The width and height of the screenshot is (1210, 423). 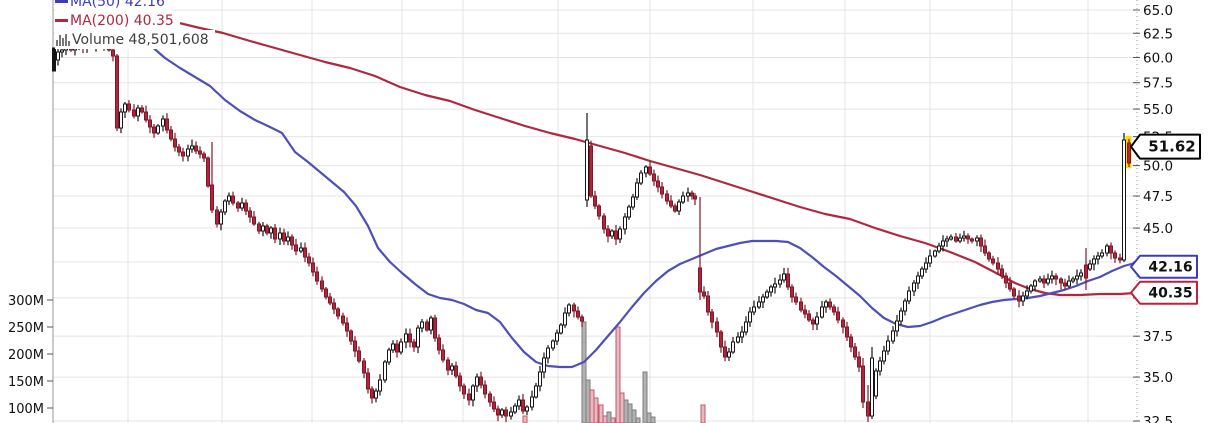 I want to click on volume-axis-label: 250M, so click(x=26, y=328).